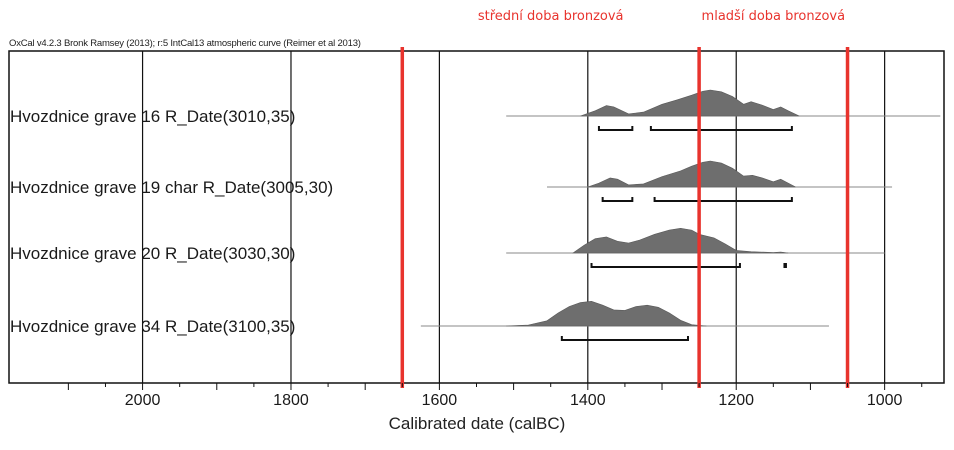 The image size is (954, 450). Describe the element at coordinates (736, 400) in the screenshot. I see `x-tick-label: 1200` at that location.